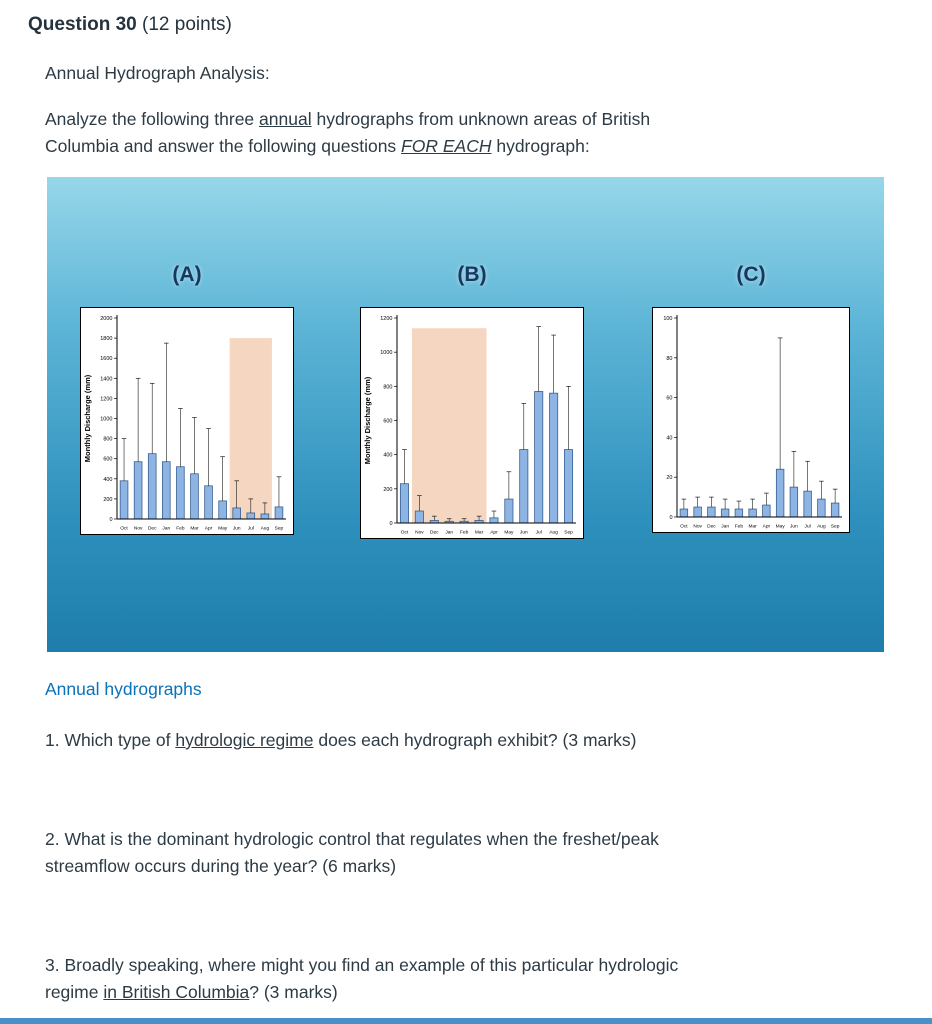 The image size is (932, 1024). What do you see at coordinates (244, 740) in the screenshot?
I see `q1-underline-hydrologic-regime: hydrologic regime` at bounding box center [244, 740].